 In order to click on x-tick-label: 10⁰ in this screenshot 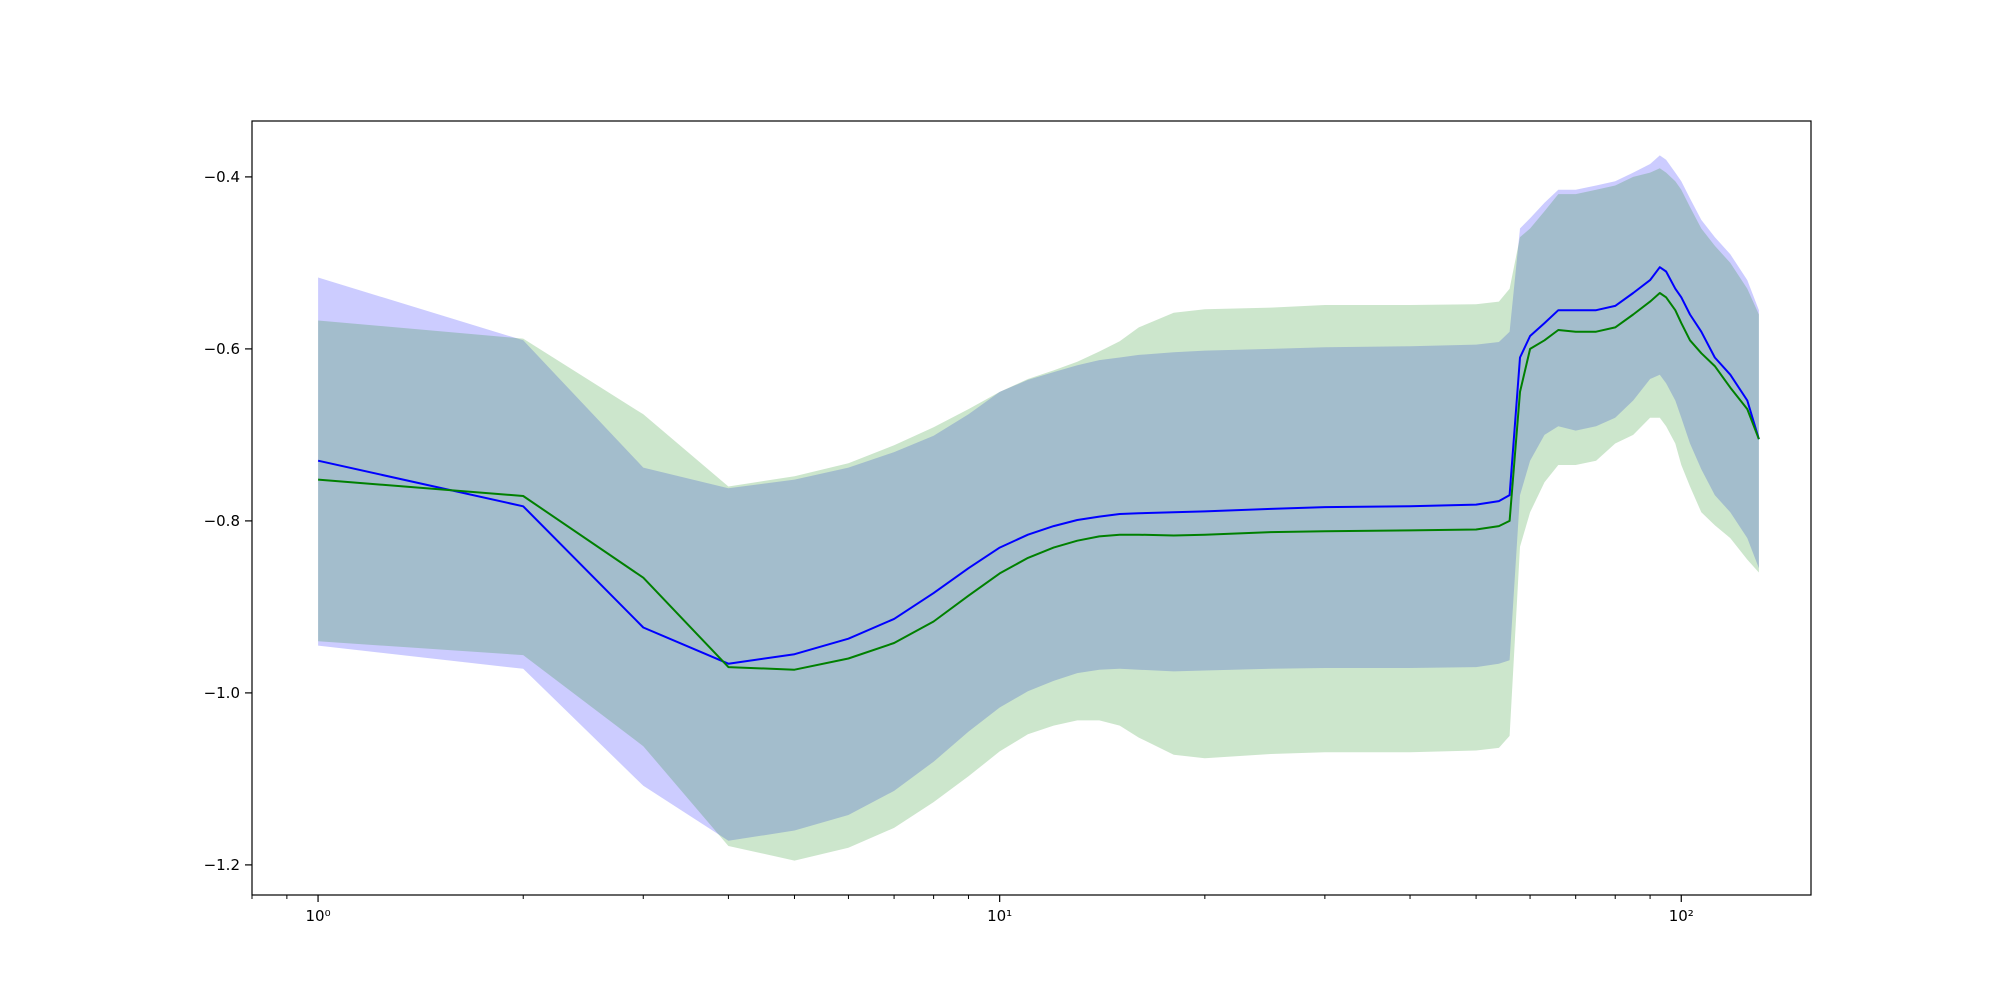, I will do `click(317, 916)`.